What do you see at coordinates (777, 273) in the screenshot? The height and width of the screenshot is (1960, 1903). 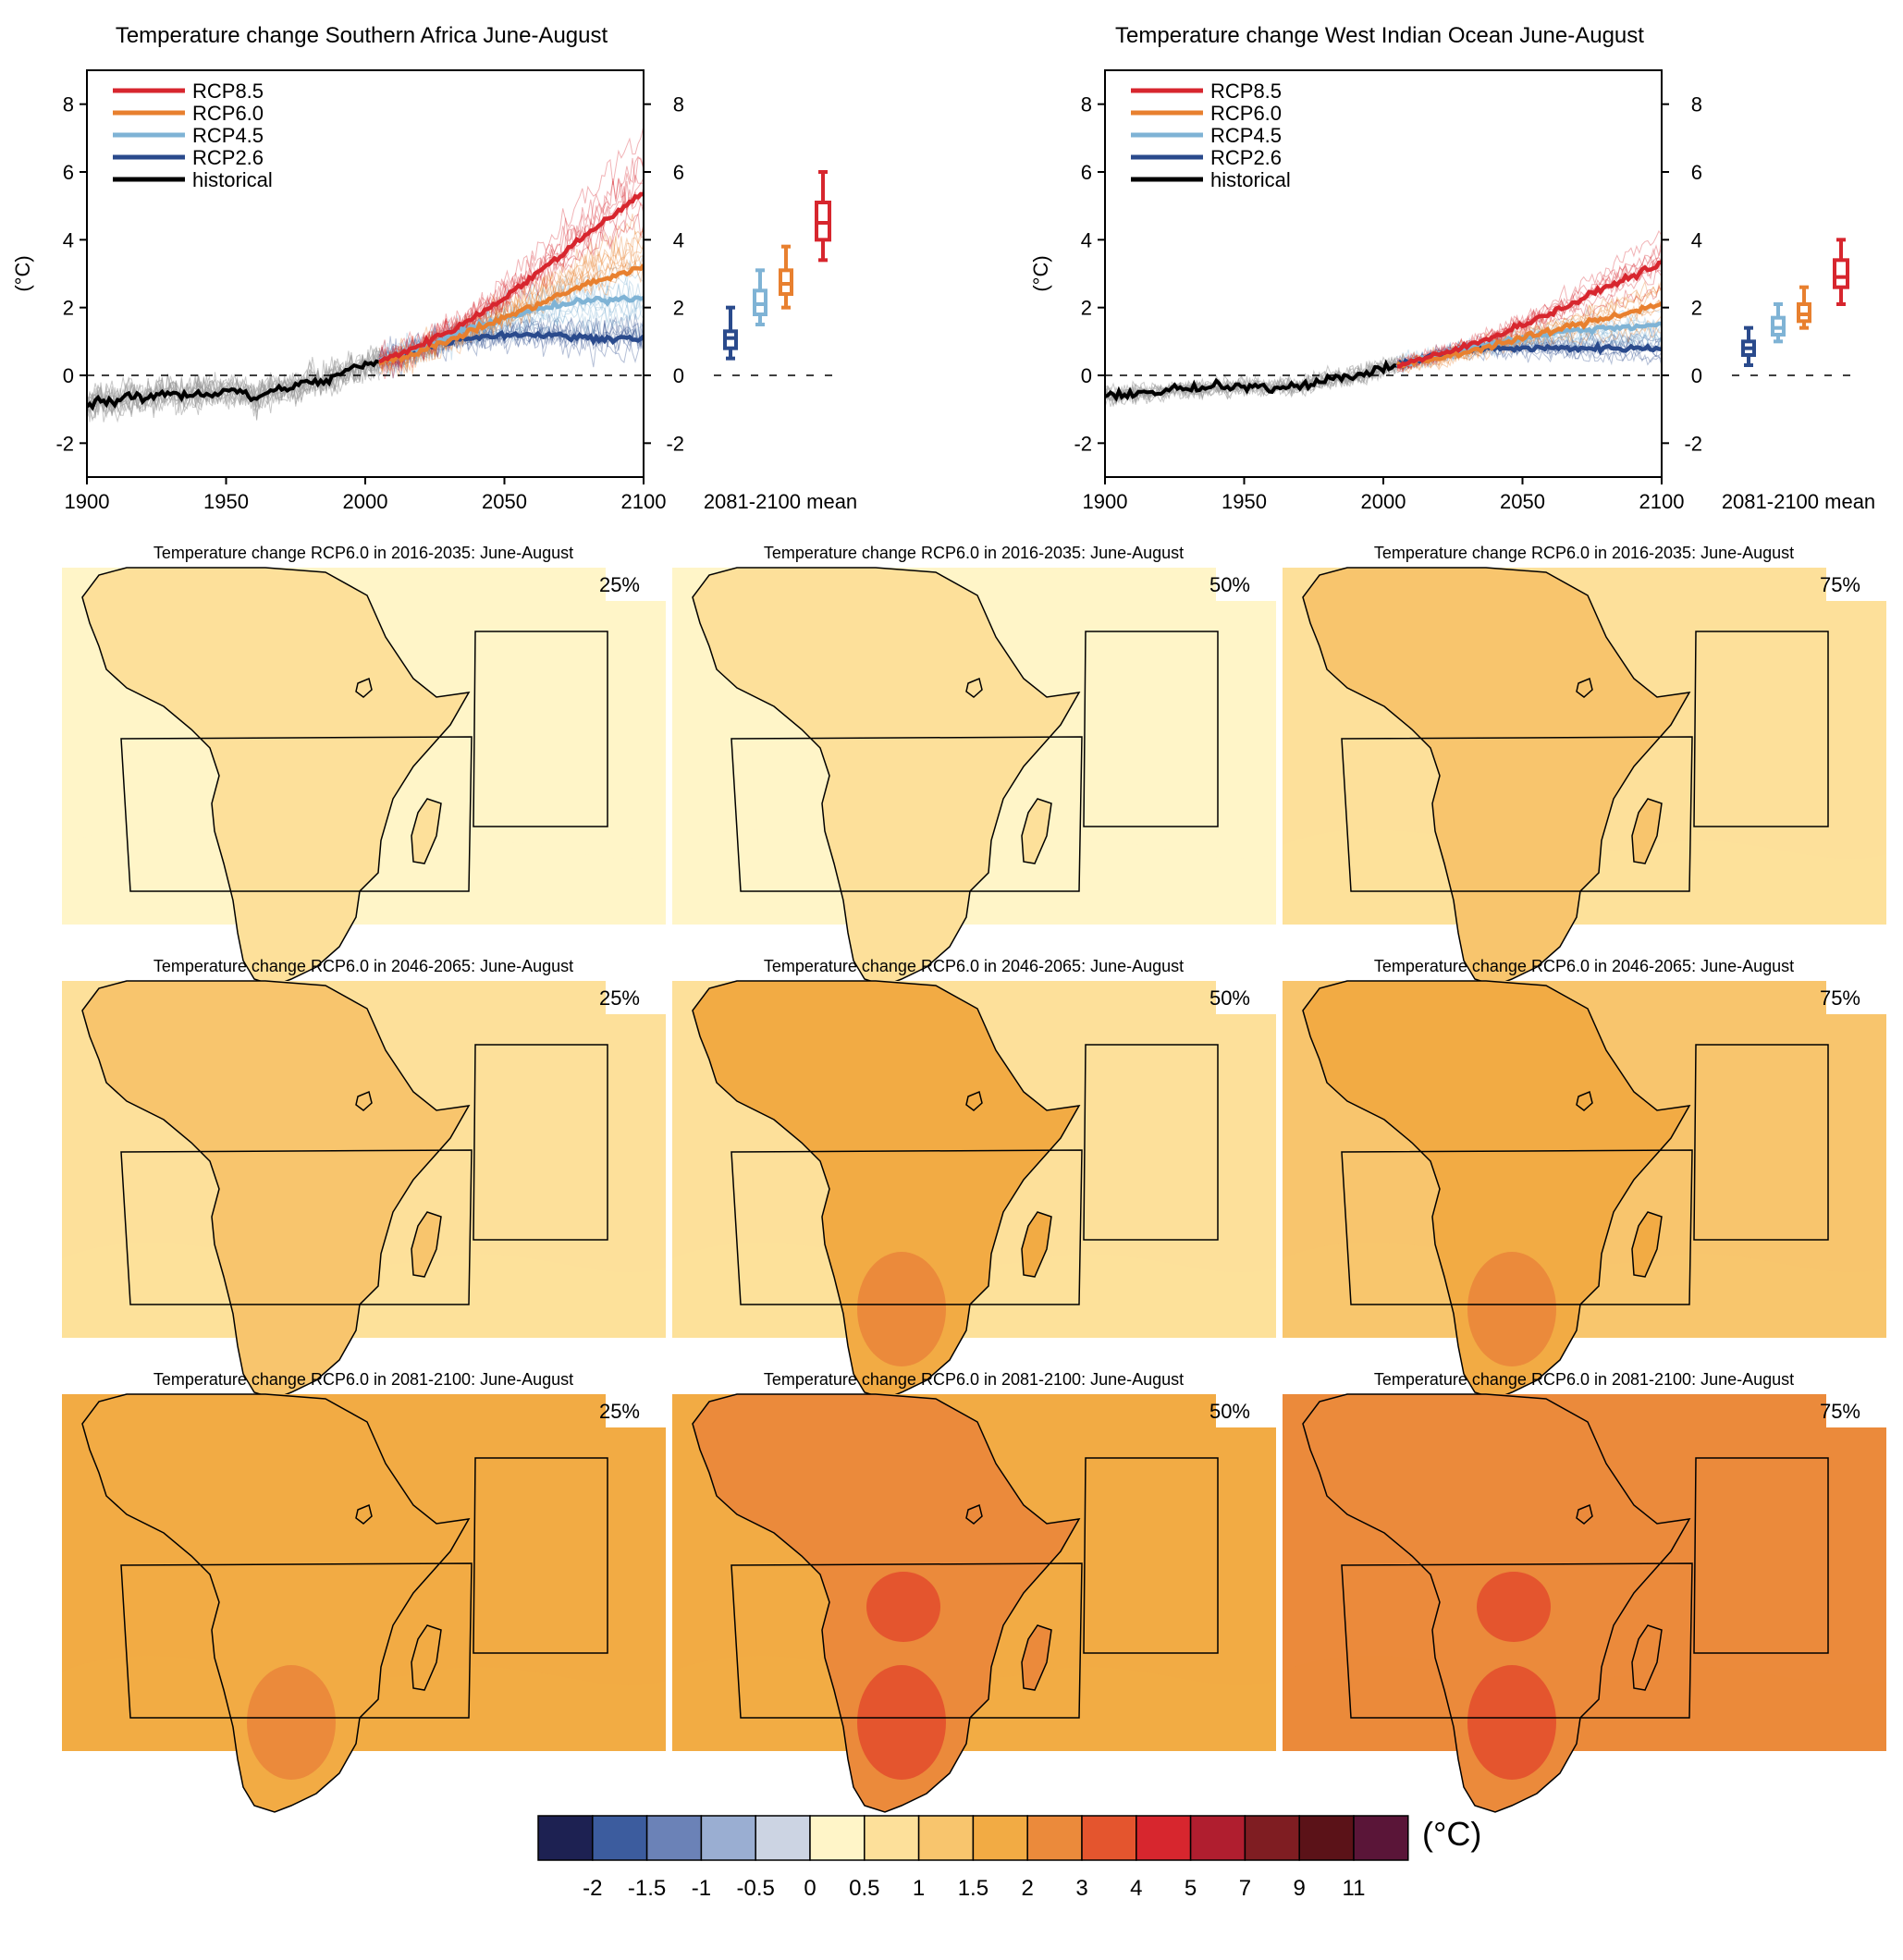 I see `mean-boxplots` at bounding box center [777, 273].